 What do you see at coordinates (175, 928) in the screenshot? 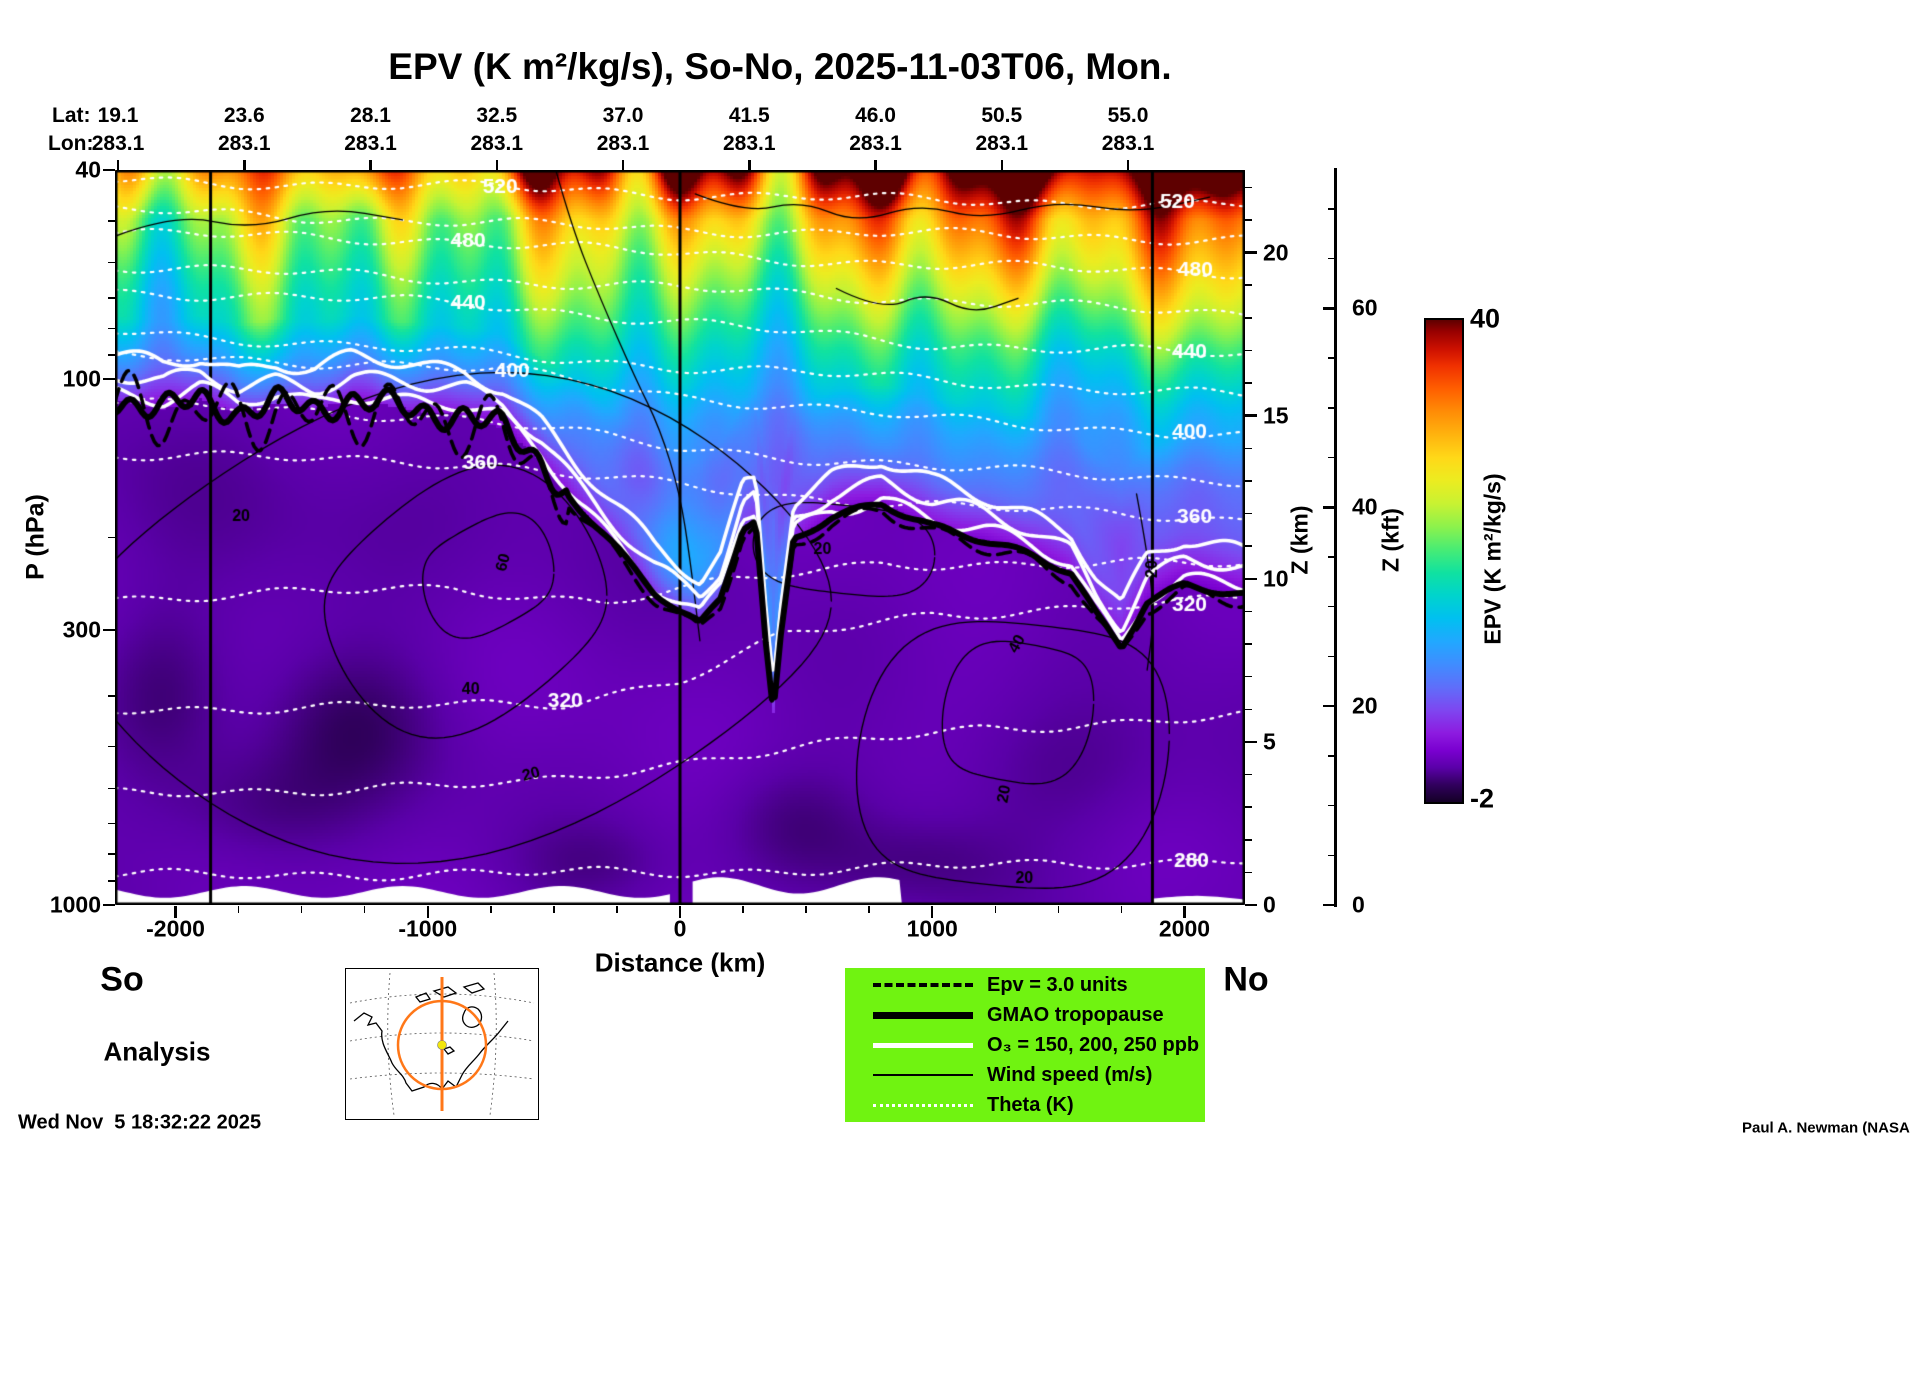
I see `distance-tick-label: -2000` at bounding box center [175, 928].